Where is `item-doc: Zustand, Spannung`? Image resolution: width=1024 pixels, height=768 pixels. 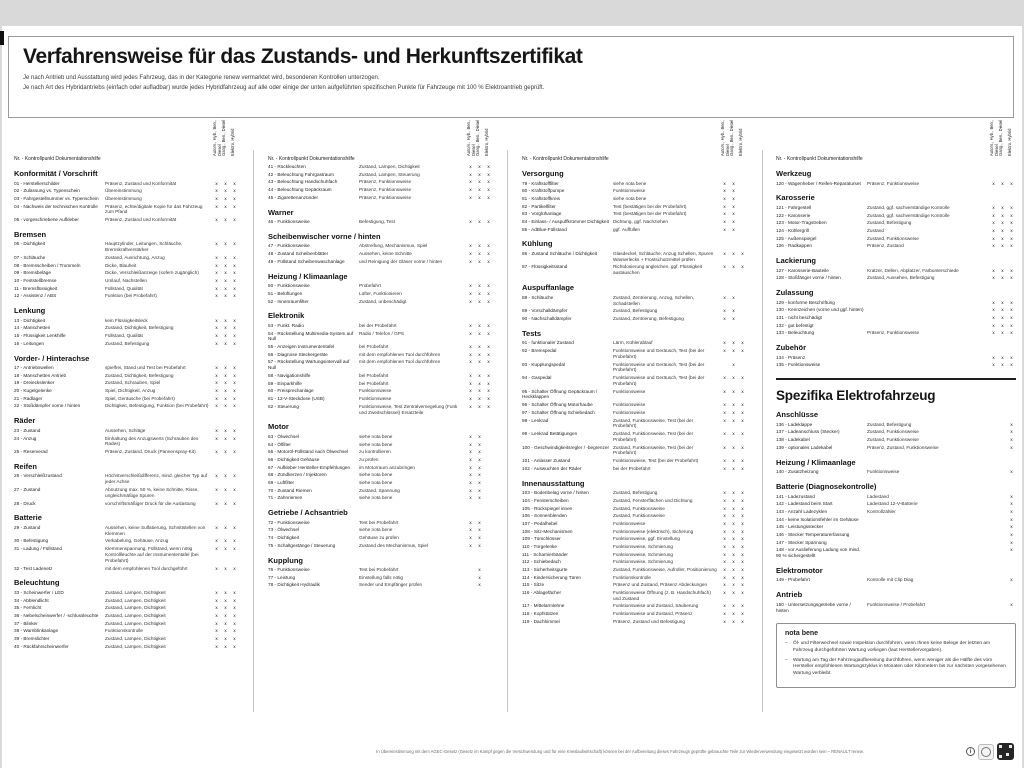
item-doc: Zustand, Spannung is located at coordinates (379, 490).